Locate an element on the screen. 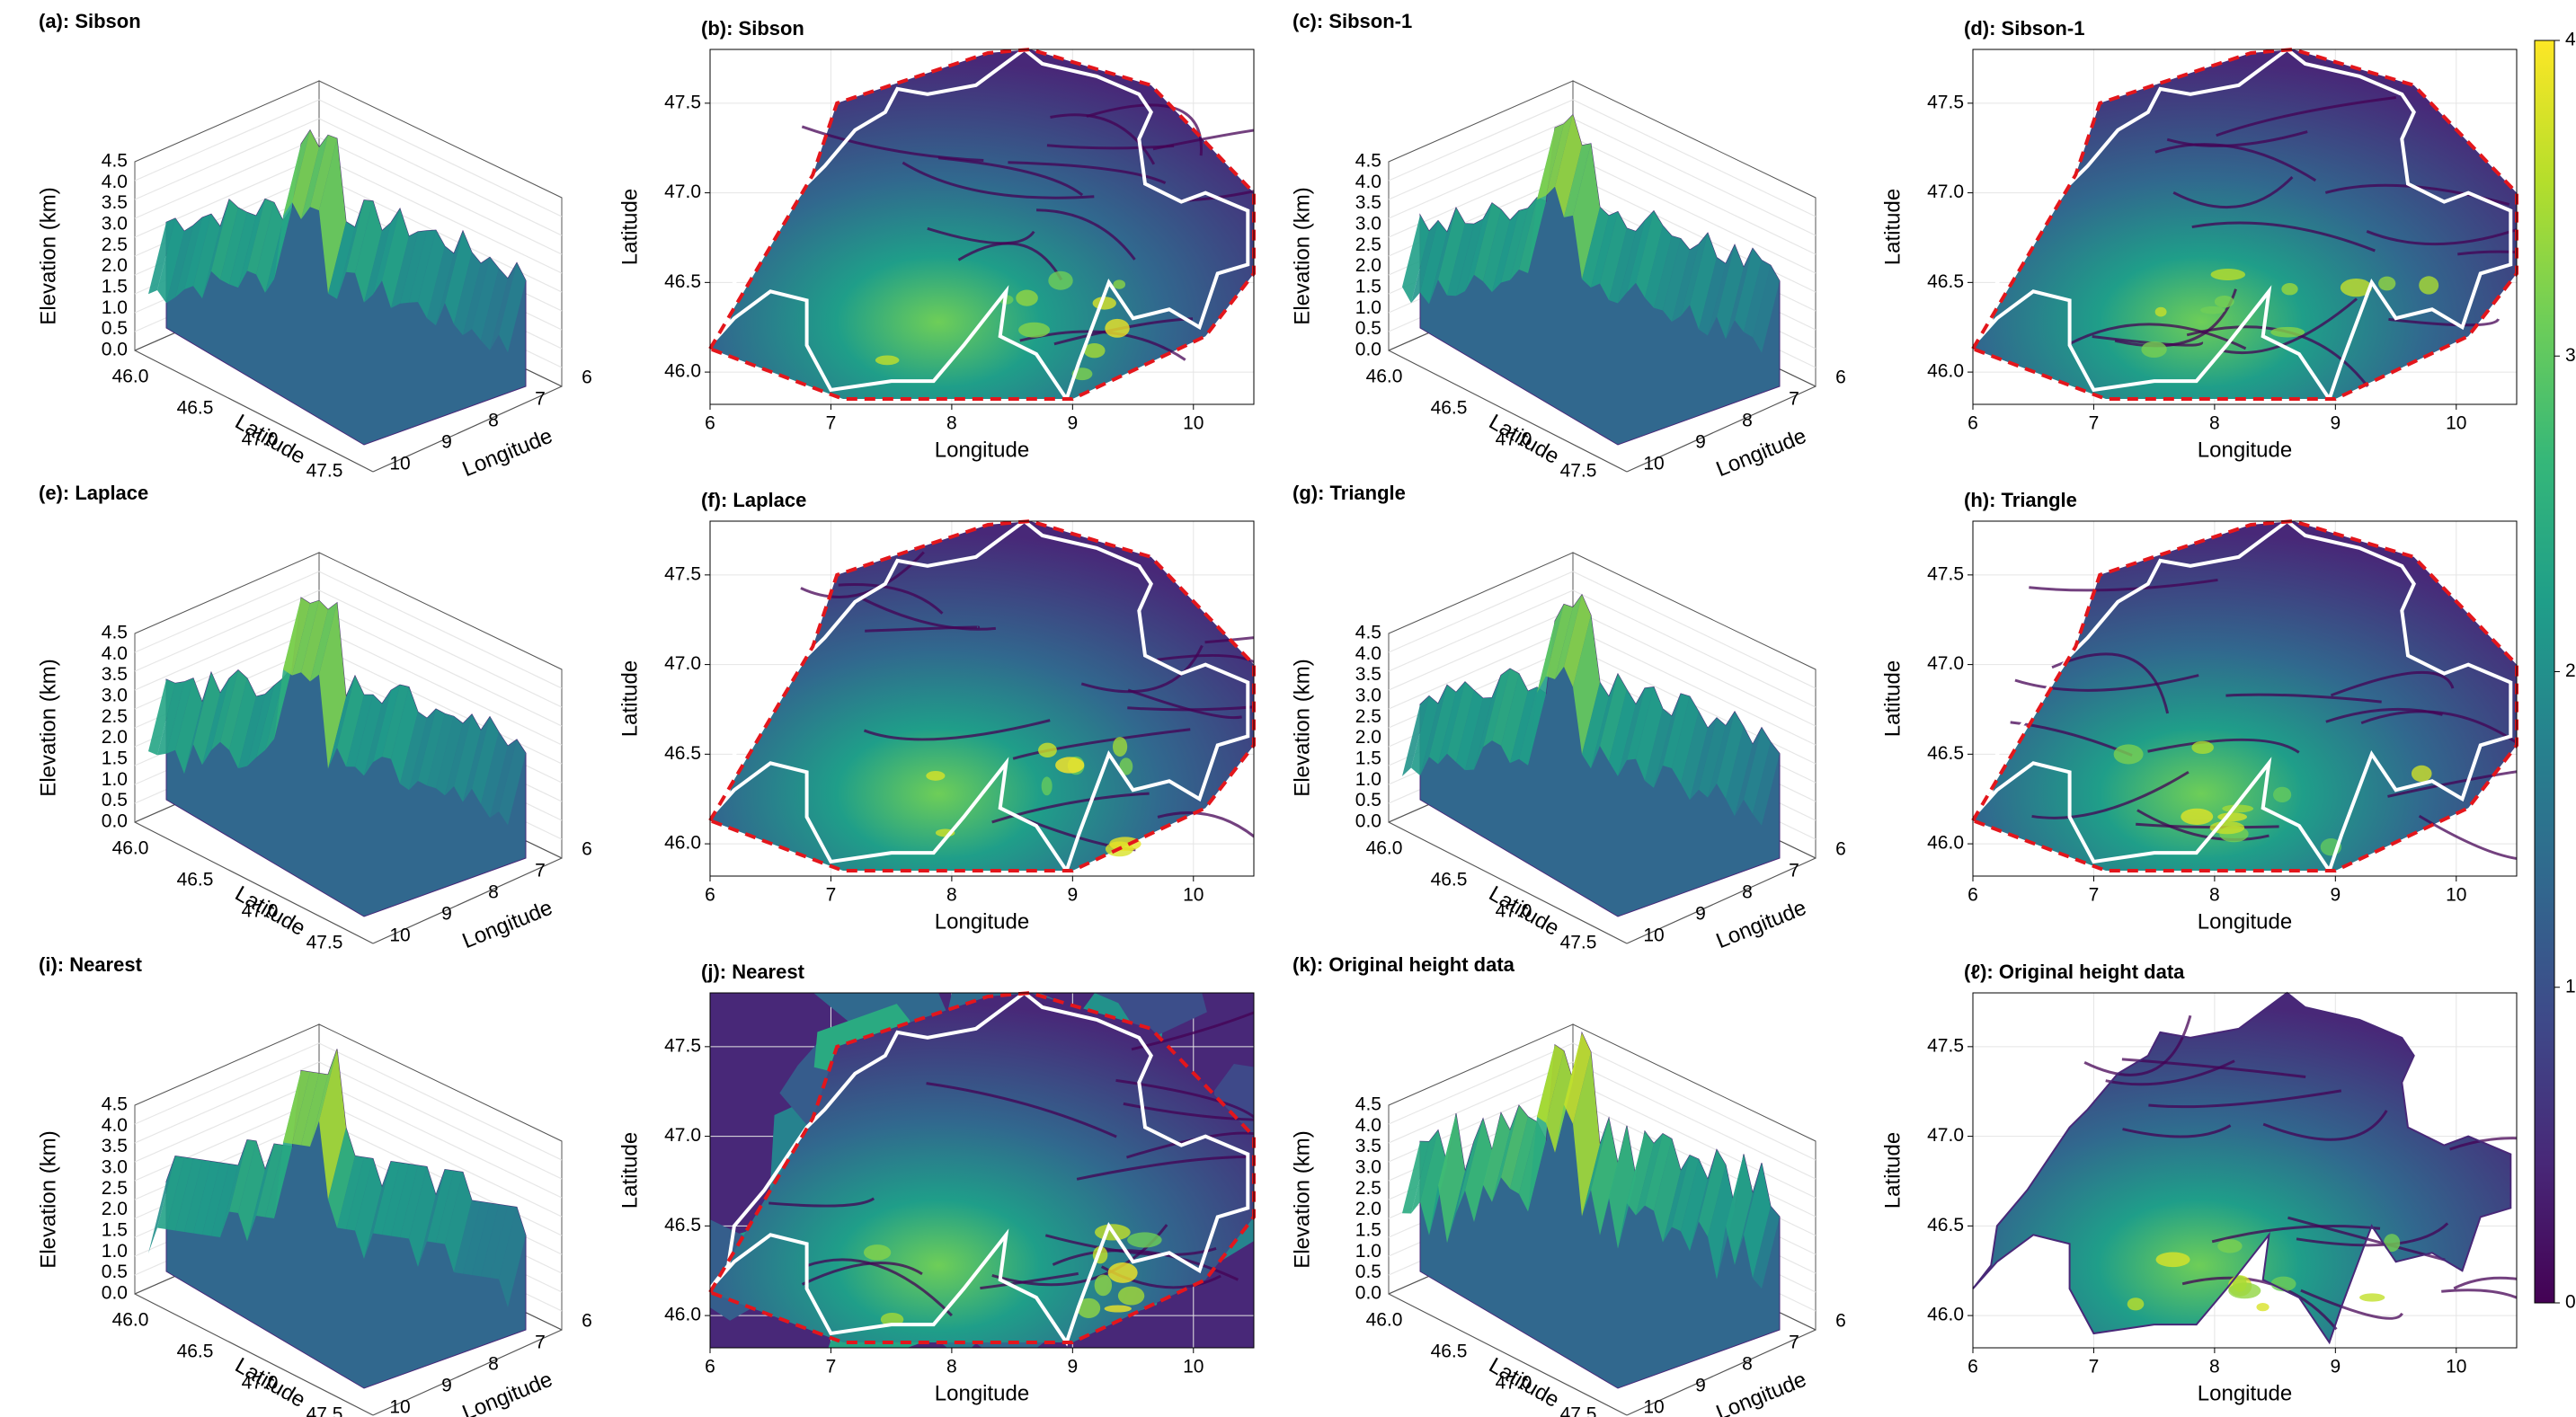 Image resolution: width=2576 pixels, height=1417 pixels. z-tick-label: 4.5 is located at coordinates (1368, 161).